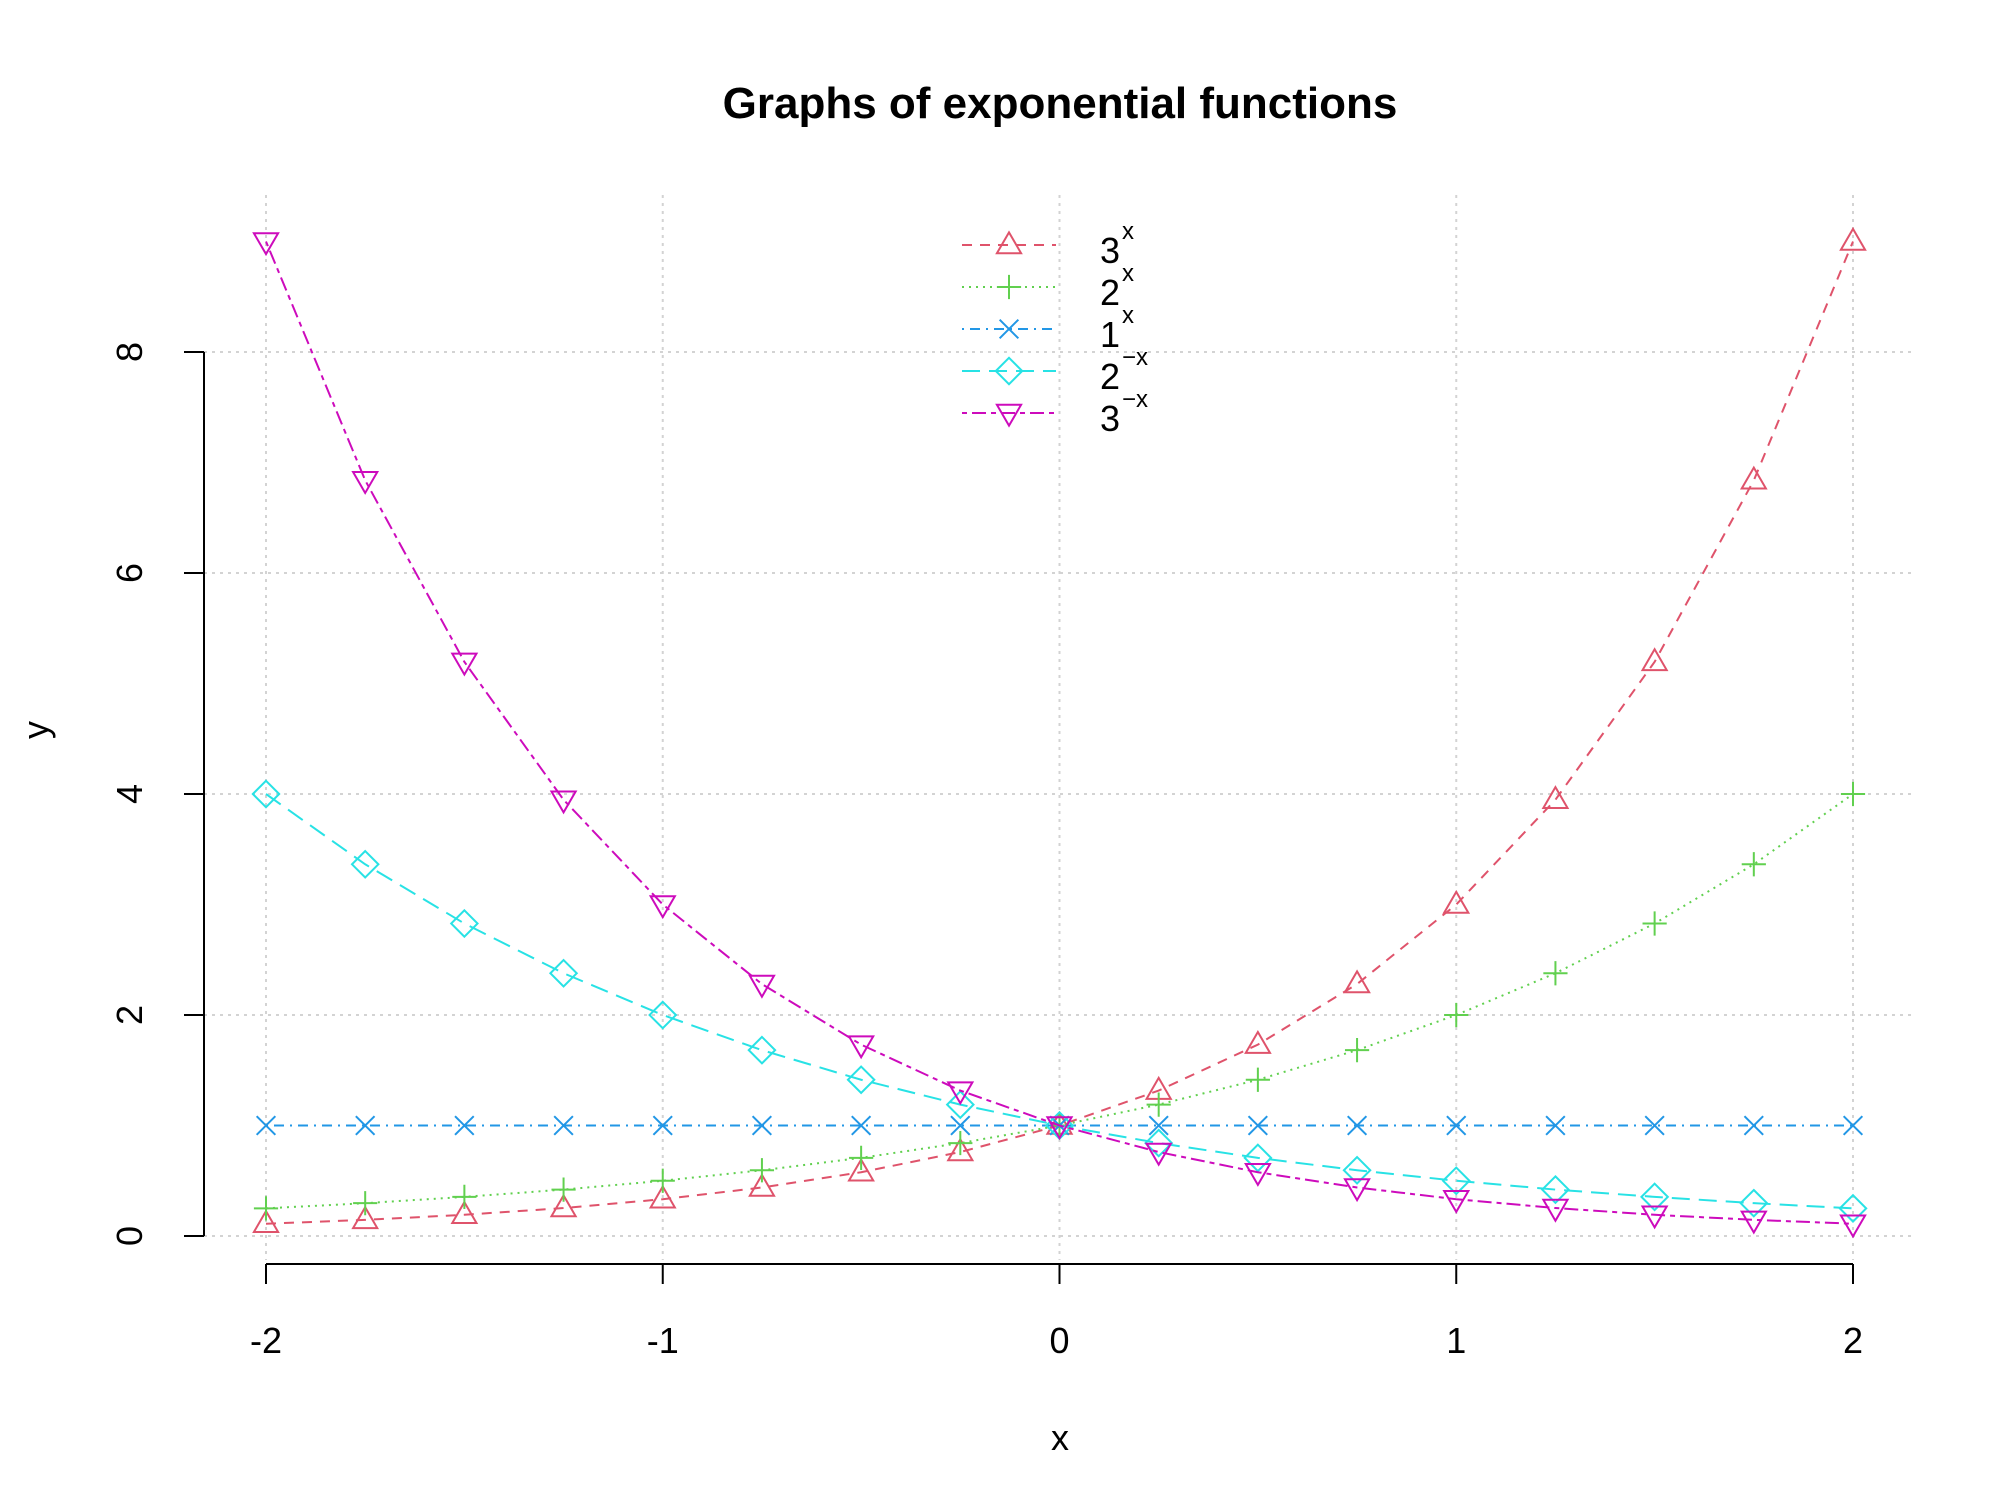 The height and width of the screenshot is (1500, 2000). I want to click on x-axis-label: x, so click(1060, 1437).